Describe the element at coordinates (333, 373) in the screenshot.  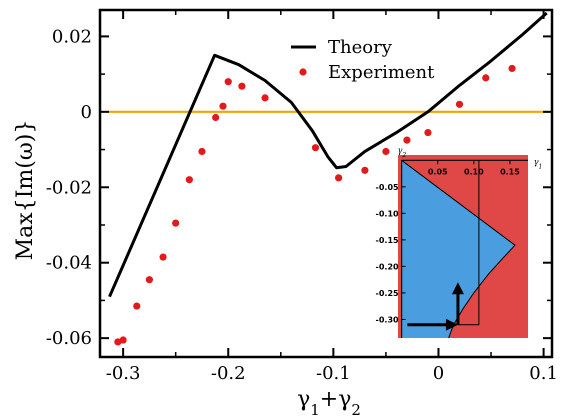
I see `x-tick-label: -0.1` at that location.